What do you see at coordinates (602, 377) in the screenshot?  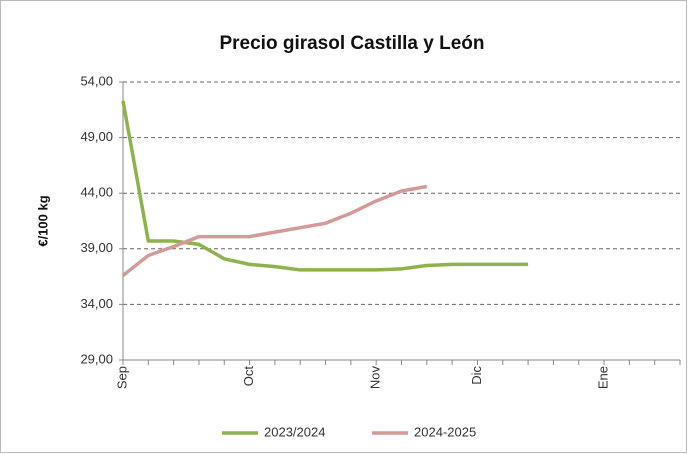 I see `x-tick-label: Ene` at bounding box center [602, 377].